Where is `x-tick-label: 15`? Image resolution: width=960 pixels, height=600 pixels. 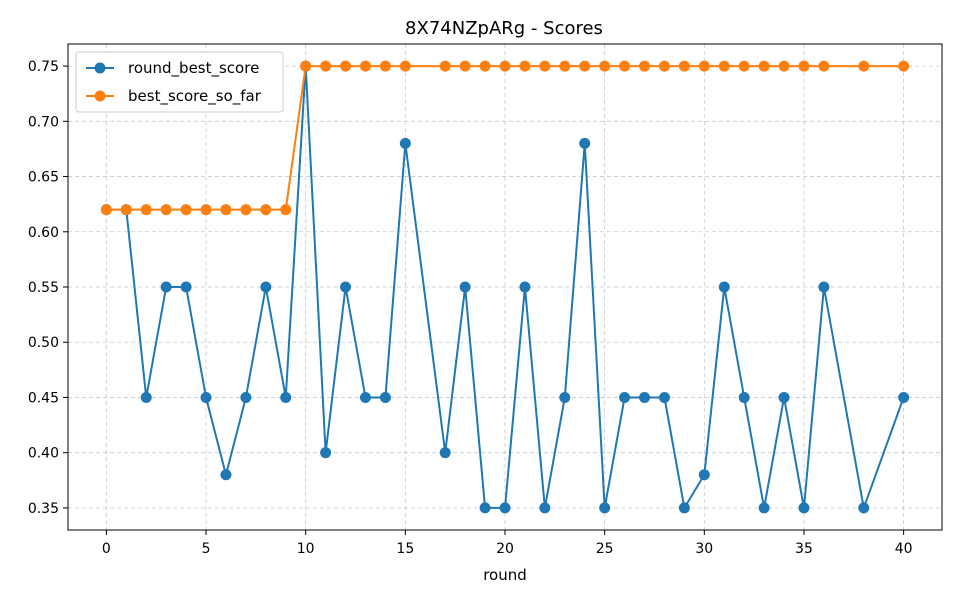 x-tick-label: 15 is located at coordinates (405, 549).